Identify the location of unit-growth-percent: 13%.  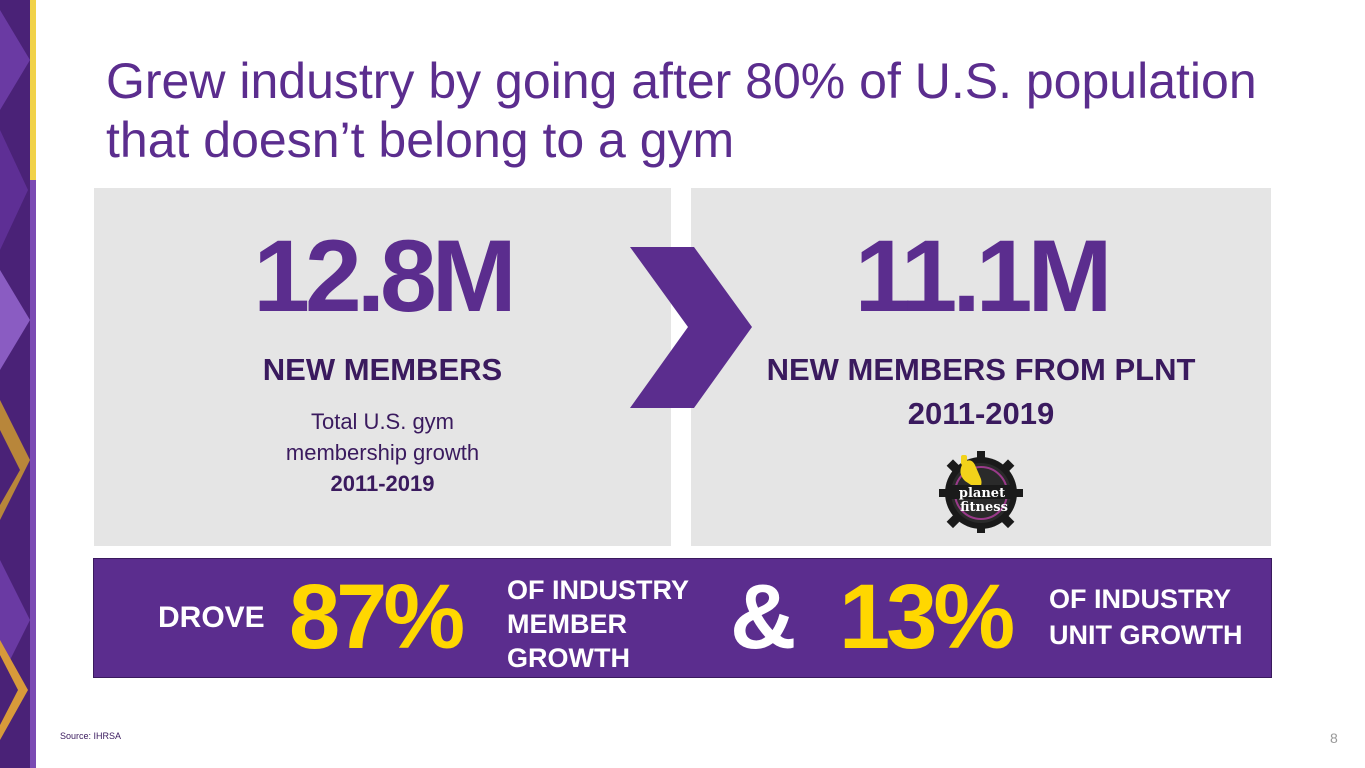
(927, 617).